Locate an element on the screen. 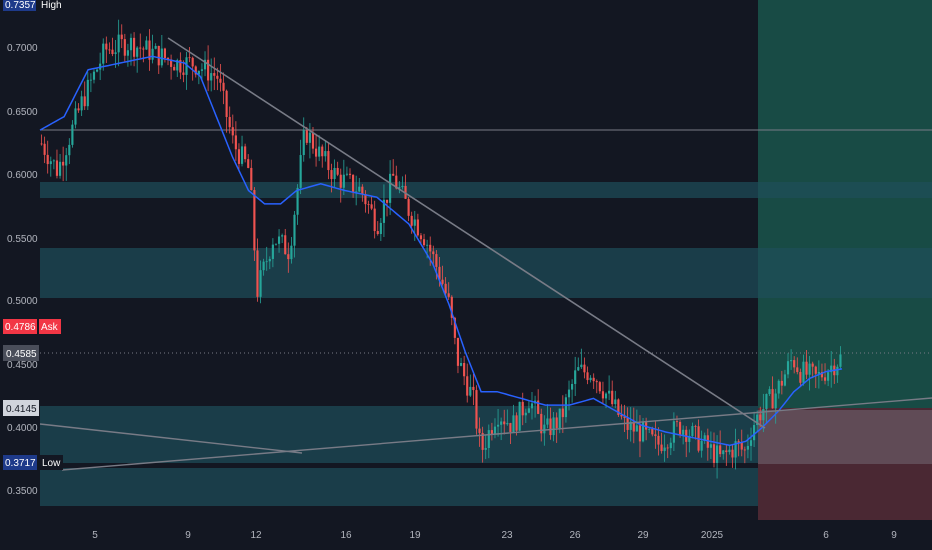 The image size is (932, 550). short-trendline is located at coordinates (171, 438).